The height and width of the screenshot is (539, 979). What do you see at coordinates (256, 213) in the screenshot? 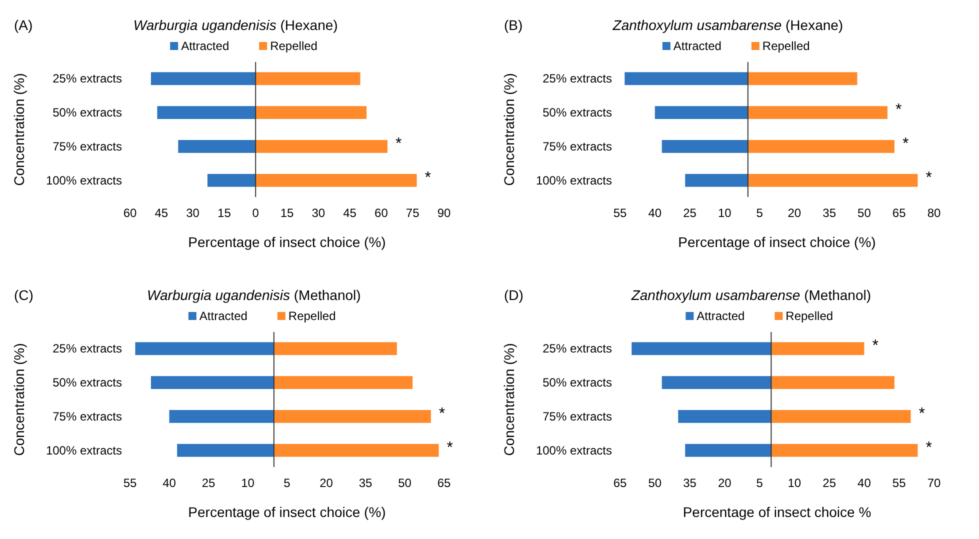
I see `x-tick-label: 0` at bounding box center [256, 213].